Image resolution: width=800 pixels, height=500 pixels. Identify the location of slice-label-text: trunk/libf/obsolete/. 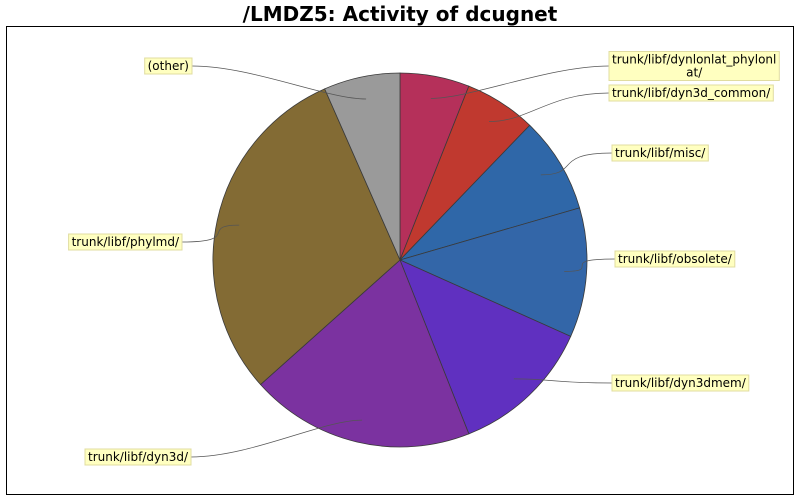
(675, 259).